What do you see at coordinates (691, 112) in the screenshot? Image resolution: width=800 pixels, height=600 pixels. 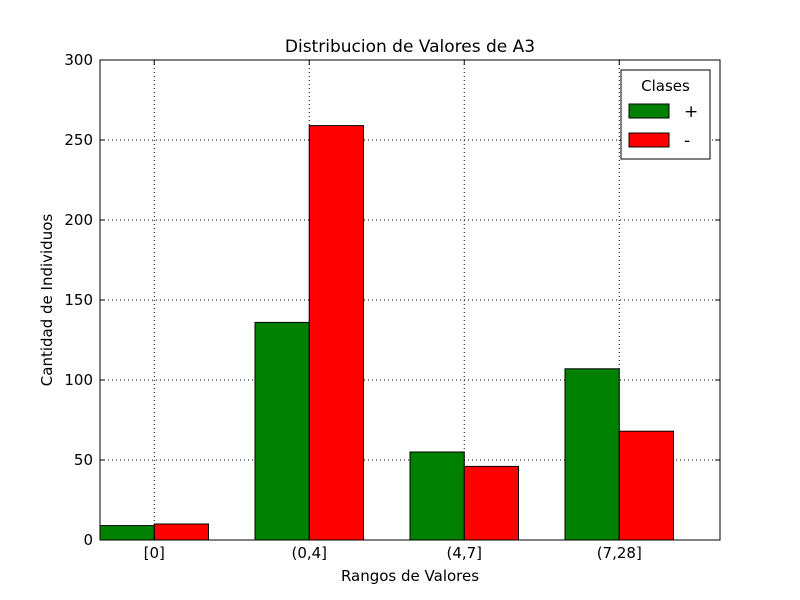 I see `legend-label-plus: +` at bounding box center [691, 112].